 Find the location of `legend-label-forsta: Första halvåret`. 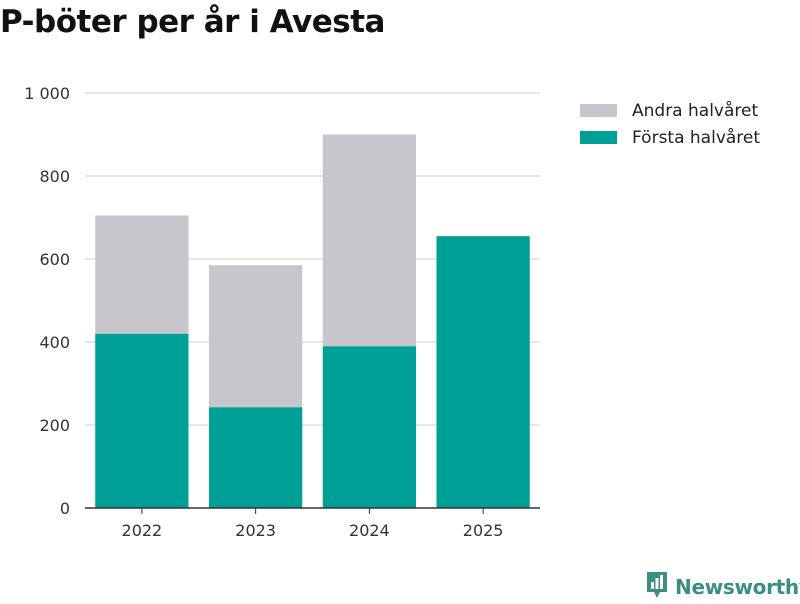

legend-label-forsta: Första halvåret is located at coordinates (696, 137).